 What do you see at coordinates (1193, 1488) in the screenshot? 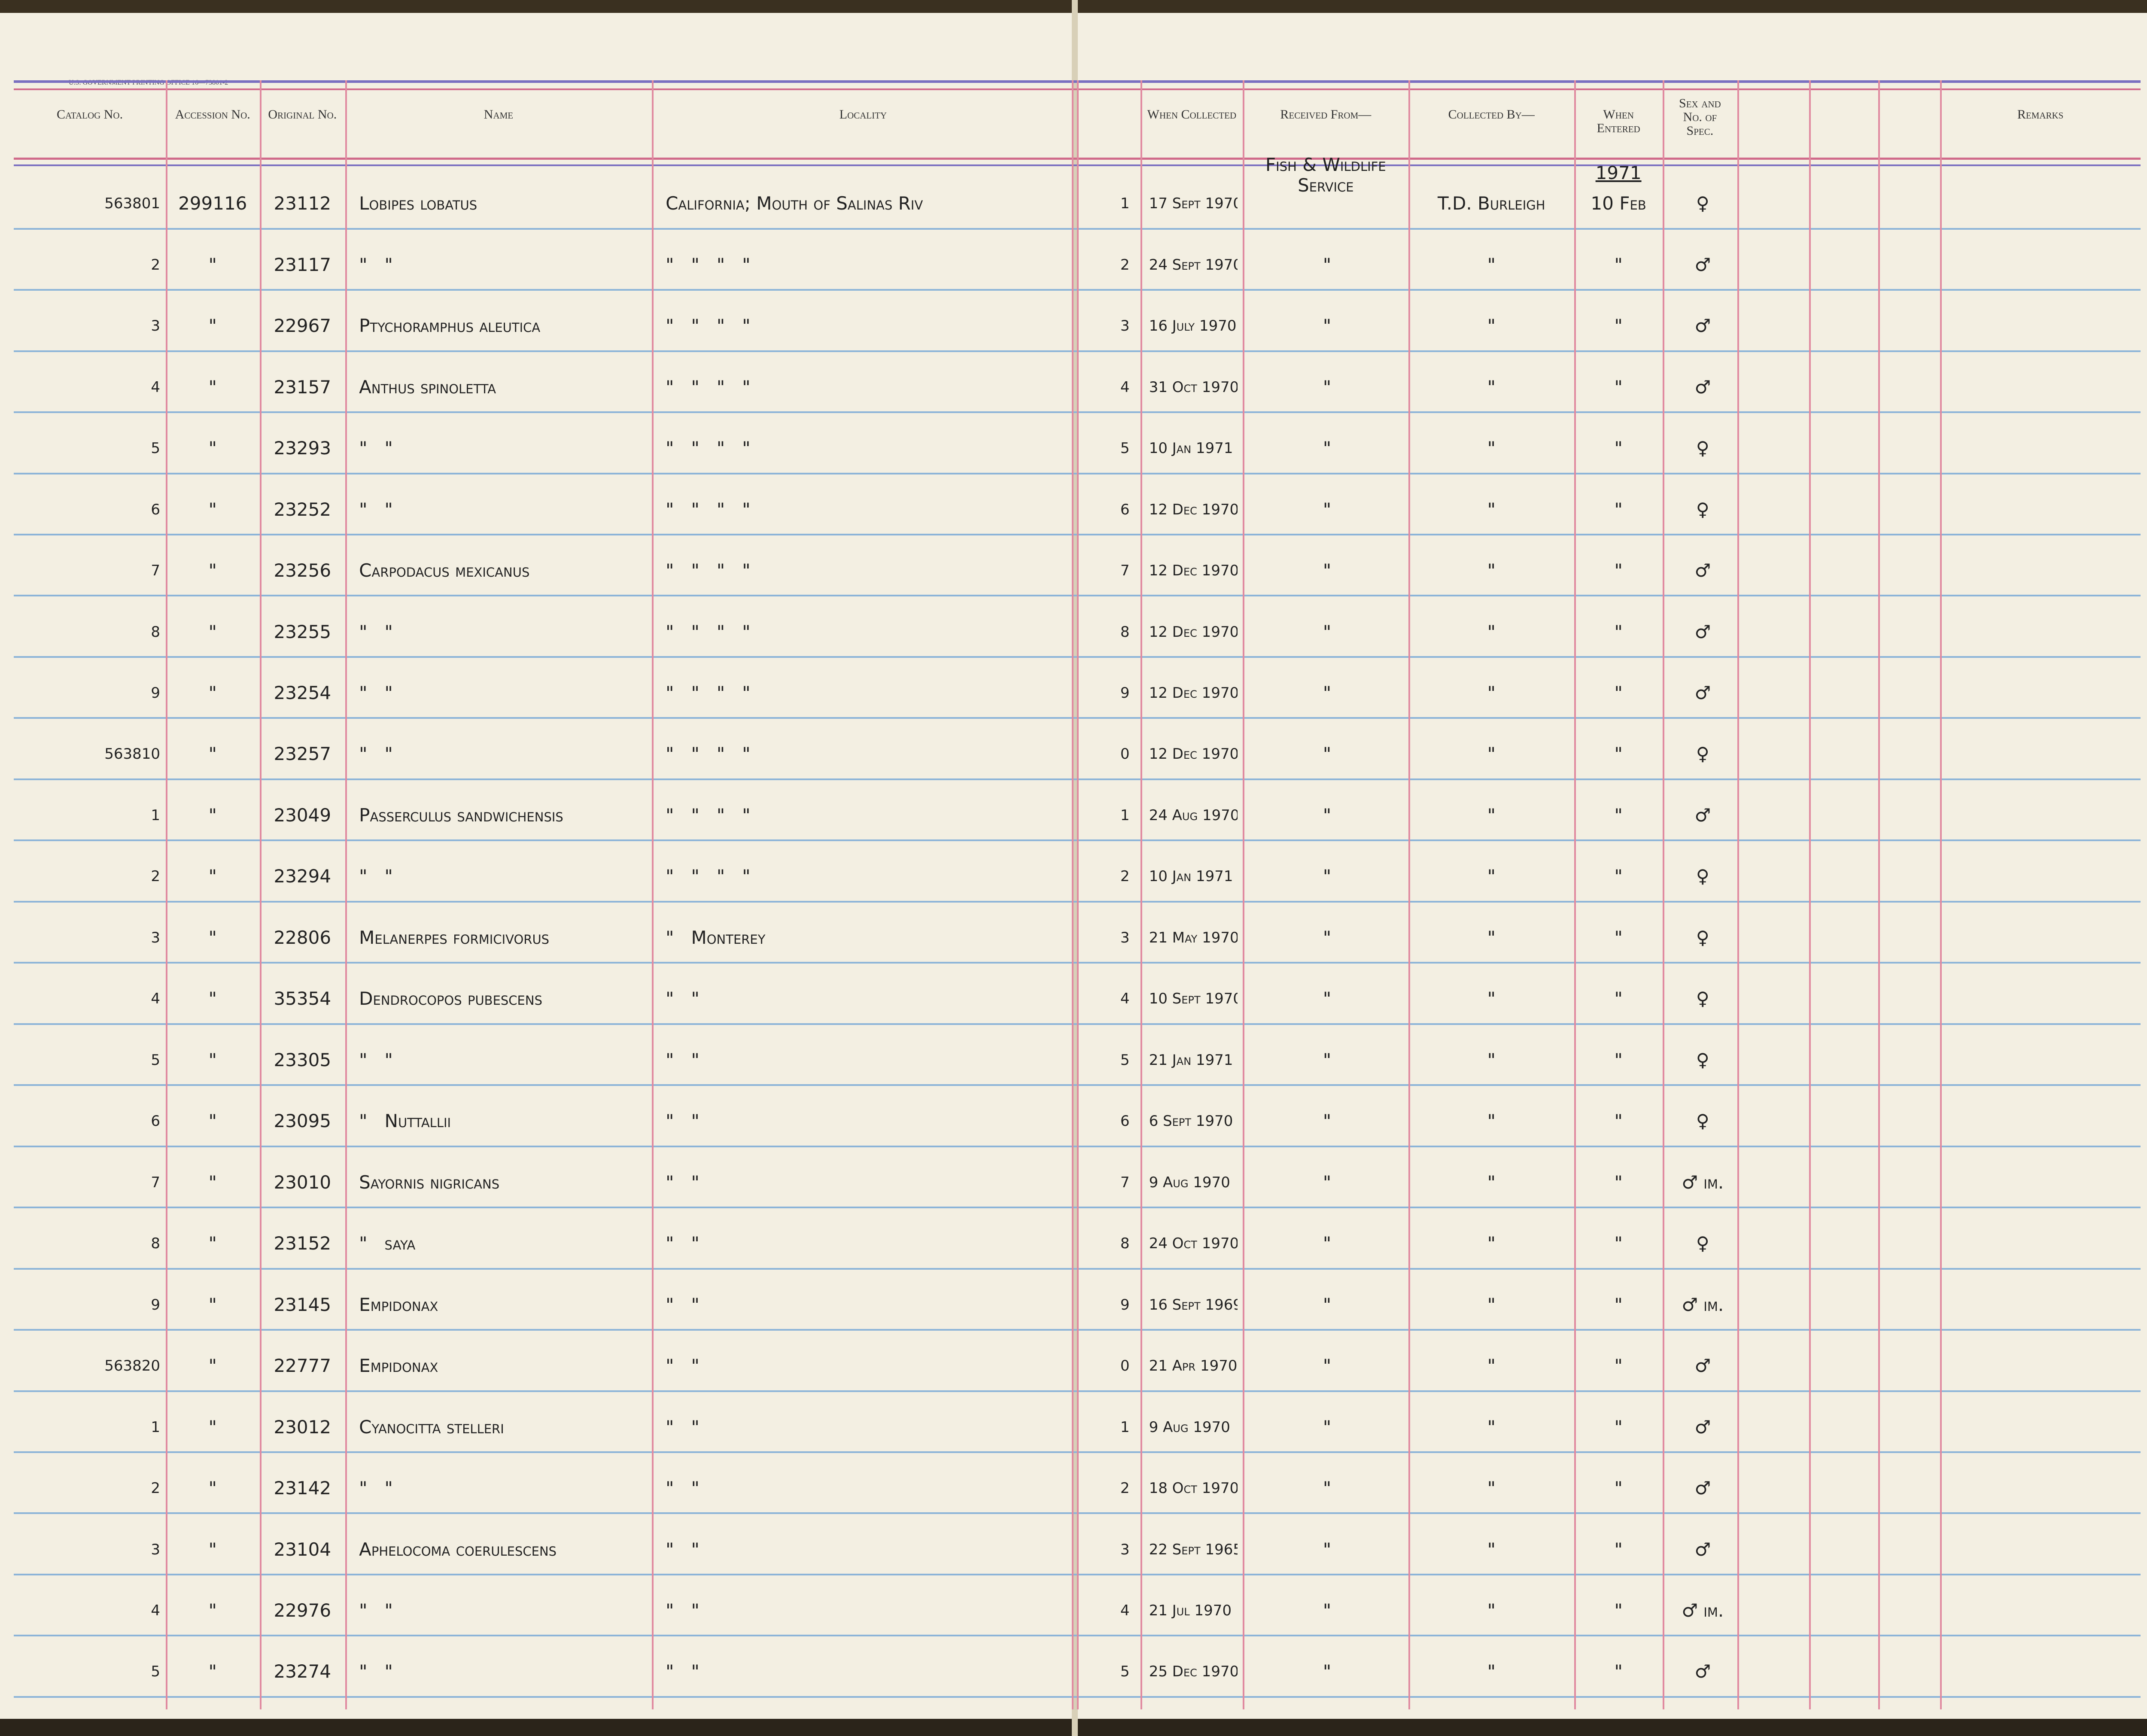
I see `table-cell: 18 Oct 1970` at bounding box center [1193, 1488].